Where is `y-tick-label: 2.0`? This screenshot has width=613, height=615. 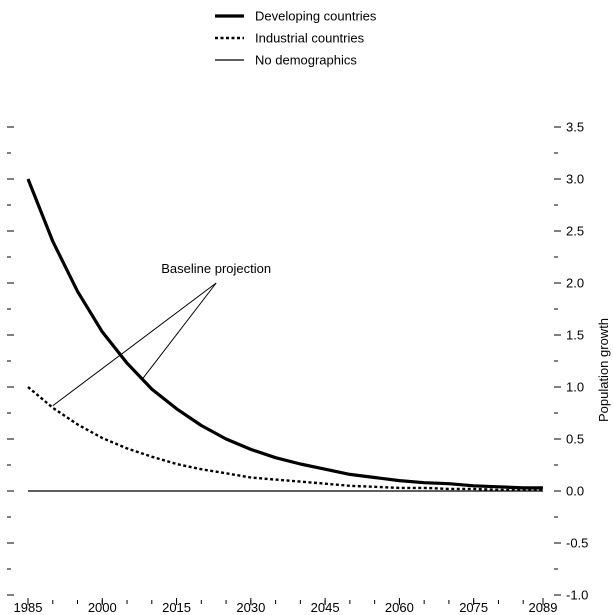 y-tick-label: 2.0 is located at coordinates (575, 283).